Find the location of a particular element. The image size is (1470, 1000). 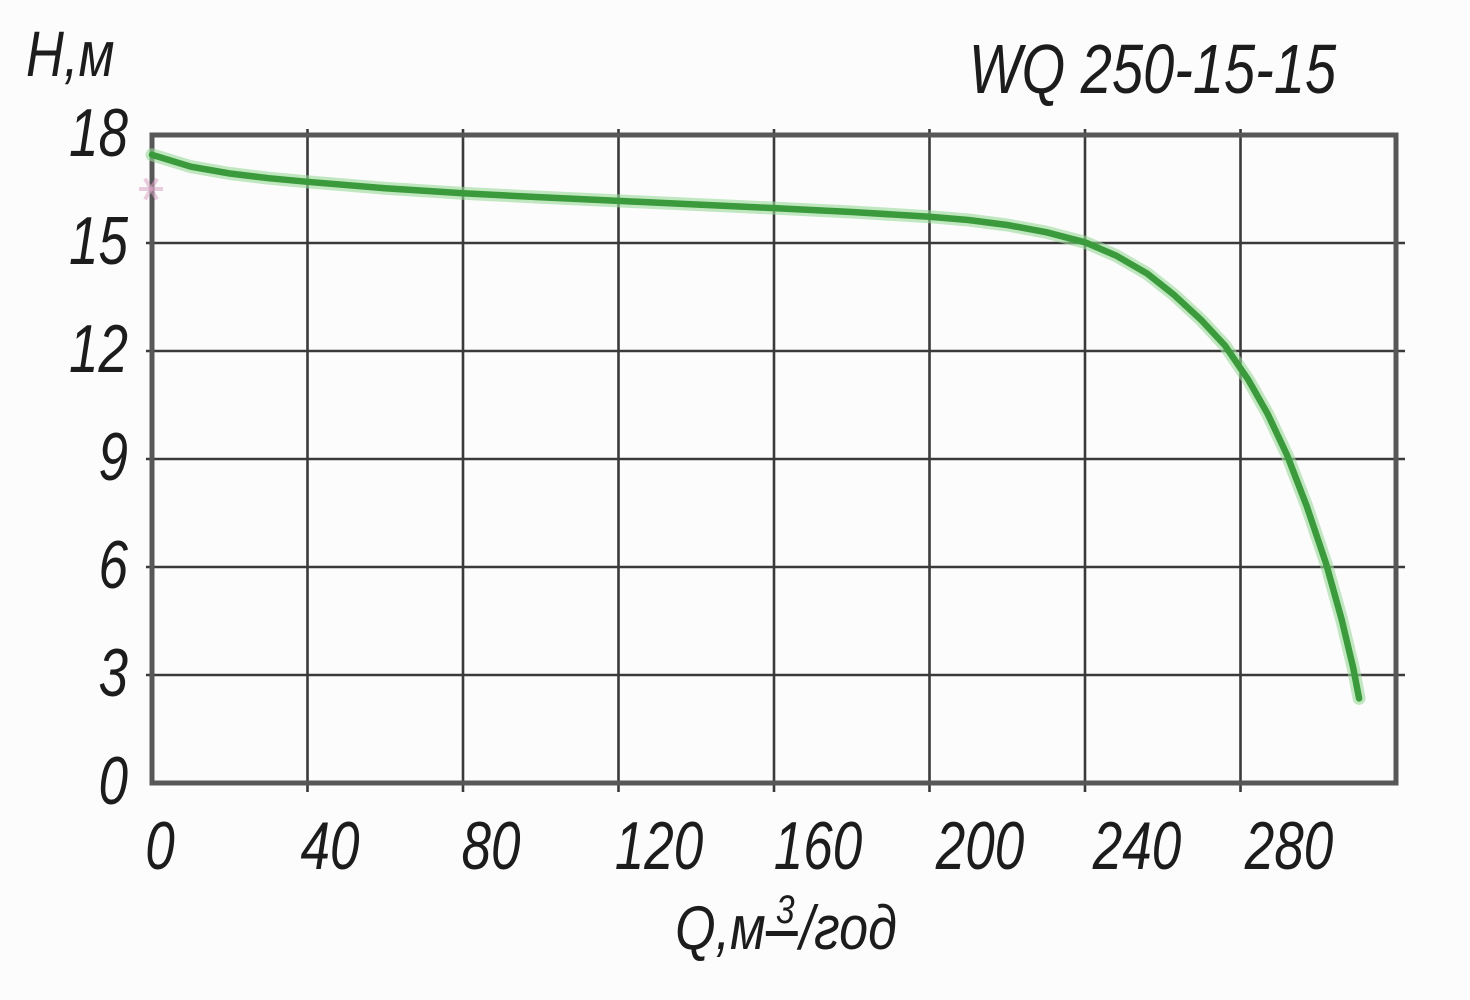

y-tick-label: 0 is located at coordinates (113, 781).